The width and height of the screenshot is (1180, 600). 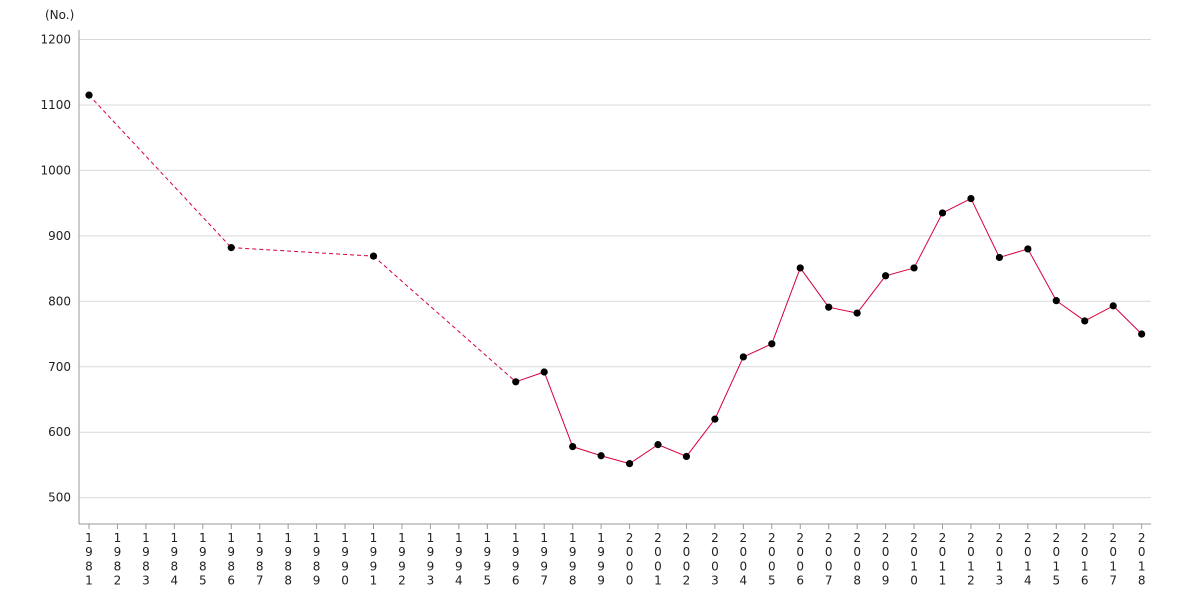 I want to click on y-tick-label: 1200, so click(x=55, y=40).